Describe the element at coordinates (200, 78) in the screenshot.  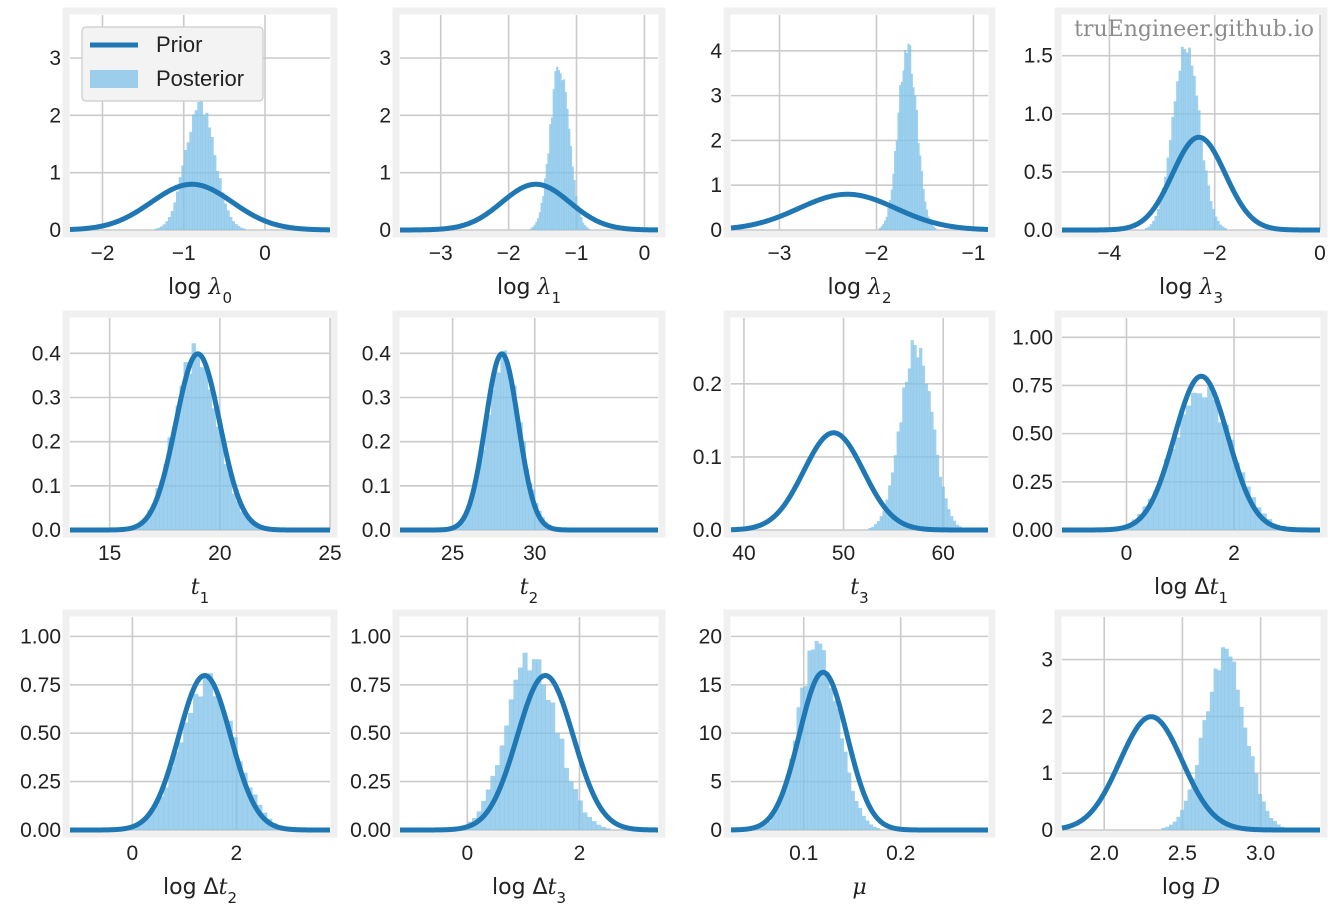
I see `legend-posterior-label: Posterior` at that location.